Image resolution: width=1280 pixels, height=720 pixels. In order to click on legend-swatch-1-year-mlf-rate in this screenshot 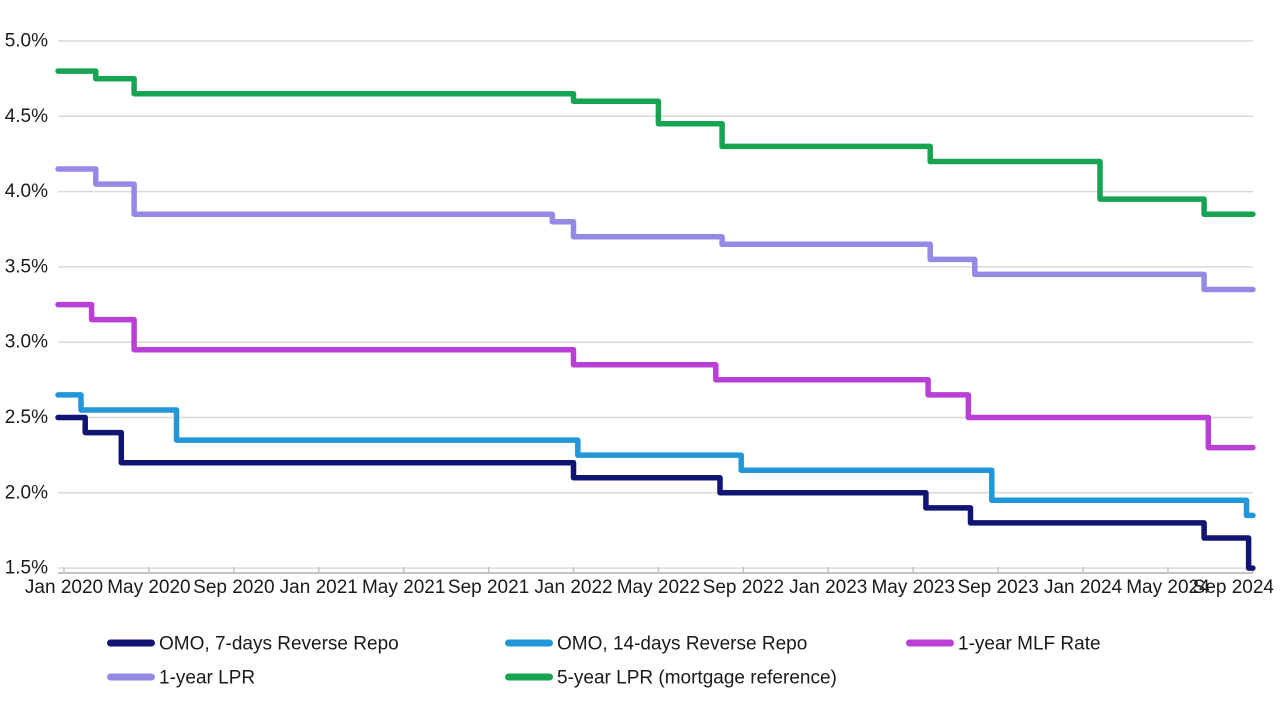, I will do `click(930, 643)`.